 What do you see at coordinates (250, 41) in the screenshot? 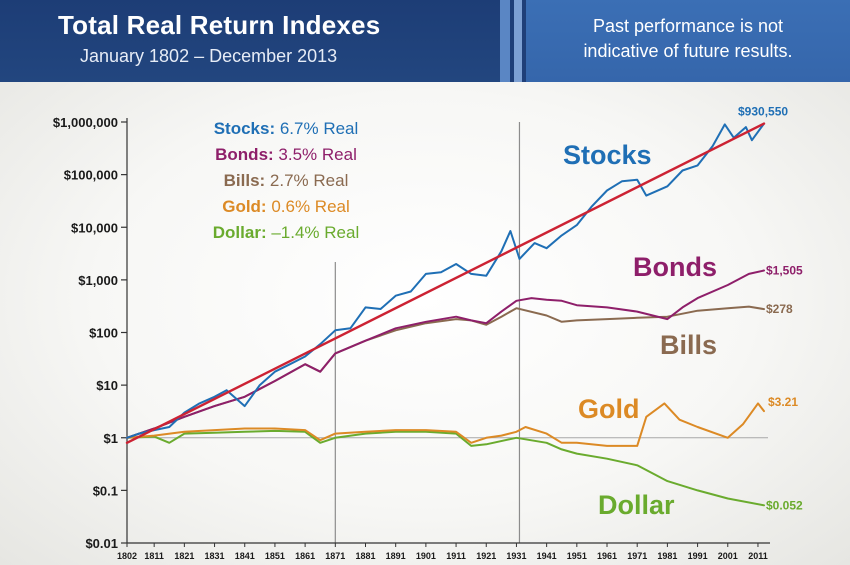
I see `header-title-panel` at bounding box center [250, 41].